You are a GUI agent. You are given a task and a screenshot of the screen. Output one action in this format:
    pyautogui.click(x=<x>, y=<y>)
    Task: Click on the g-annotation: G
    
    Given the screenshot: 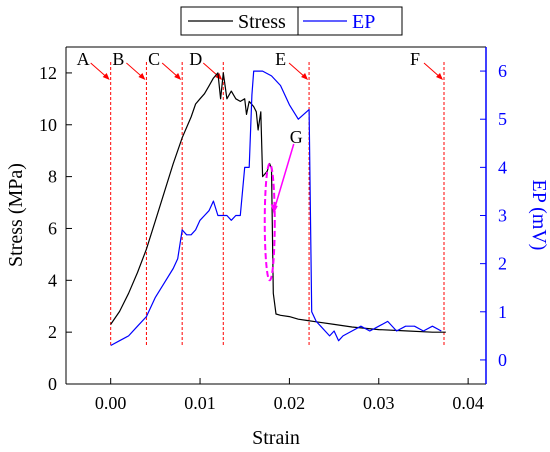 What is the action you would take?
    pyautogui.click(x=283, y=204)
    